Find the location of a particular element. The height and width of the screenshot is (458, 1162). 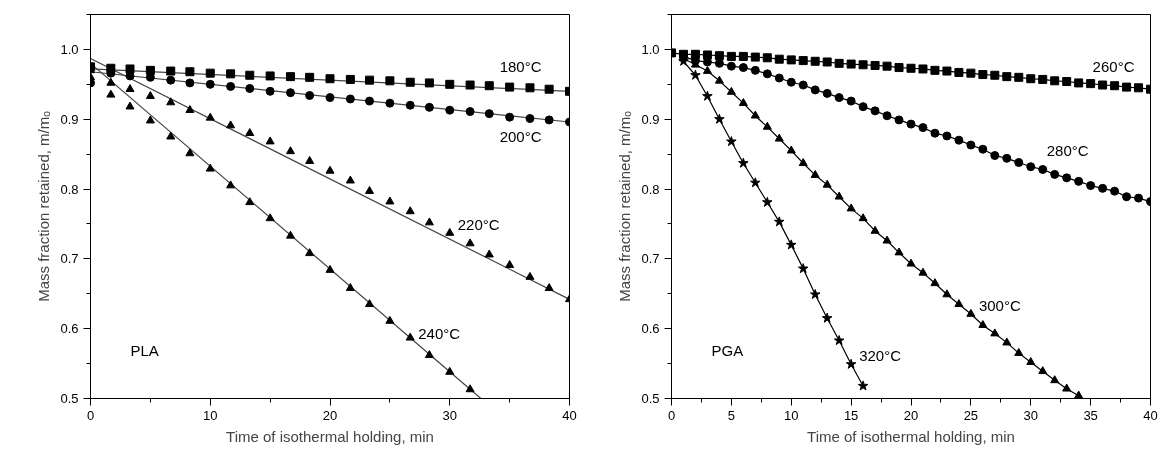

x-tick-label: 25 is located at coordinates (971, 415).